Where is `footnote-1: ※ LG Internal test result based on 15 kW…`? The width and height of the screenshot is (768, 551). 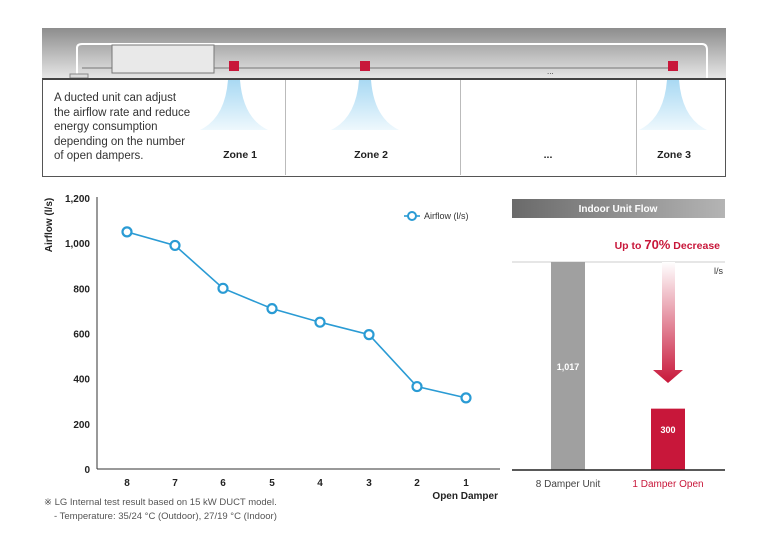 footnote-1: ※ LG Internal test result based on 15 kW… is located at coordinates (160, 502).